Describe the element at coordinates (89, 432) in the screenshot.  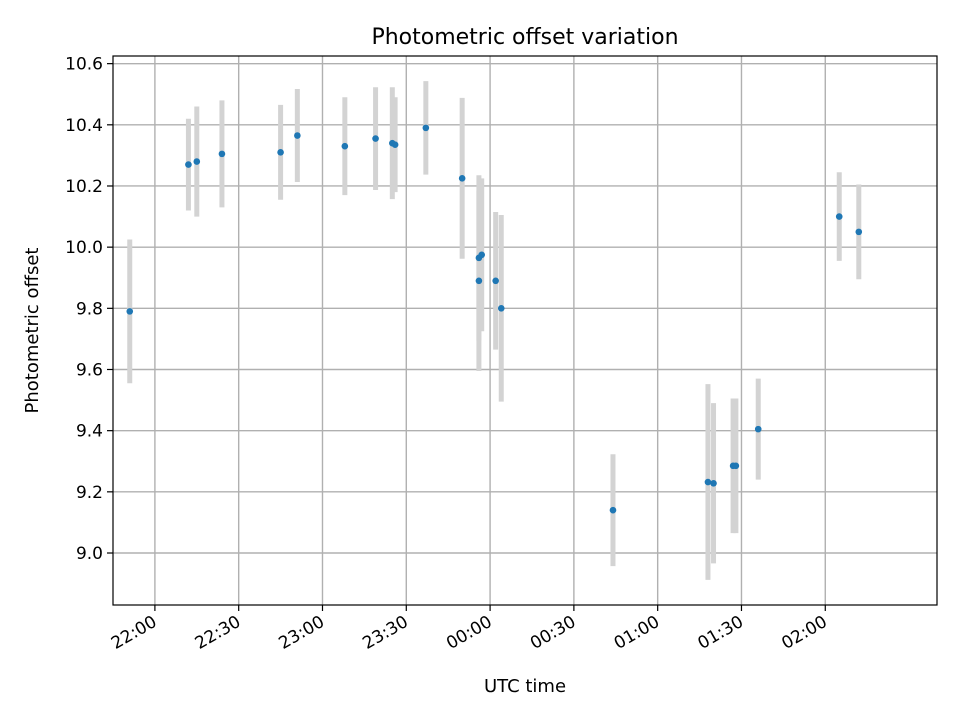
I see `y-tick-label: 9.4` at that location.